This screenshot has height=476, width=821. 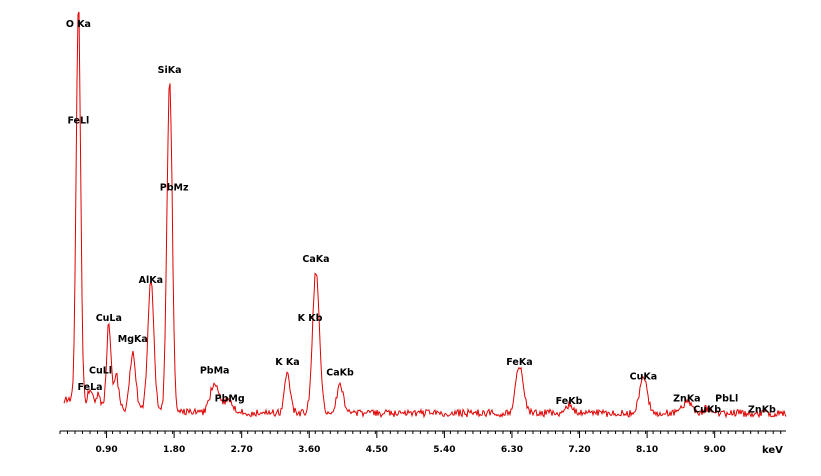 I want to click on peak-label: MgKa, so click(x=133, y=339).